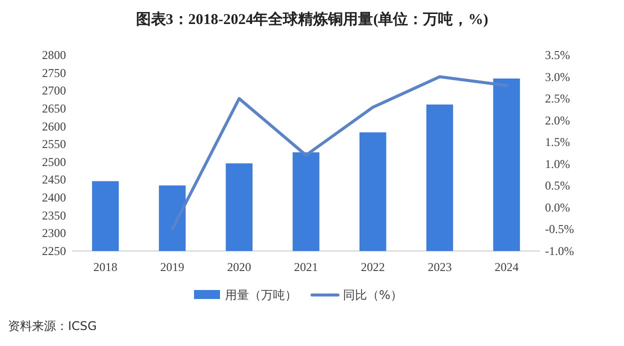 Image resolution: width=624 pixels, height=346 pixels. Describe the element at coordinates (372, 295) in the screenshot. I see `legend-label: 同比（%）` at that location.